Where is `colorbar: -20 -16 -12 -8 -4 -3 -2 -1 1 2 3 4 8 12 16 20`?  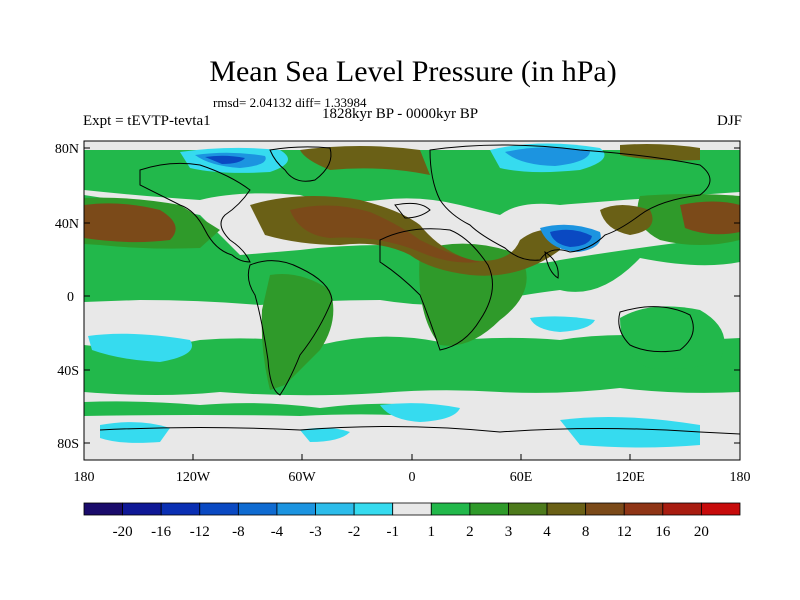
colorbar: -20 -16 -12 -8 -4 -3 -2 -1 1 2 3 4 8 12 16 20 is located at coordinates (412, 521).